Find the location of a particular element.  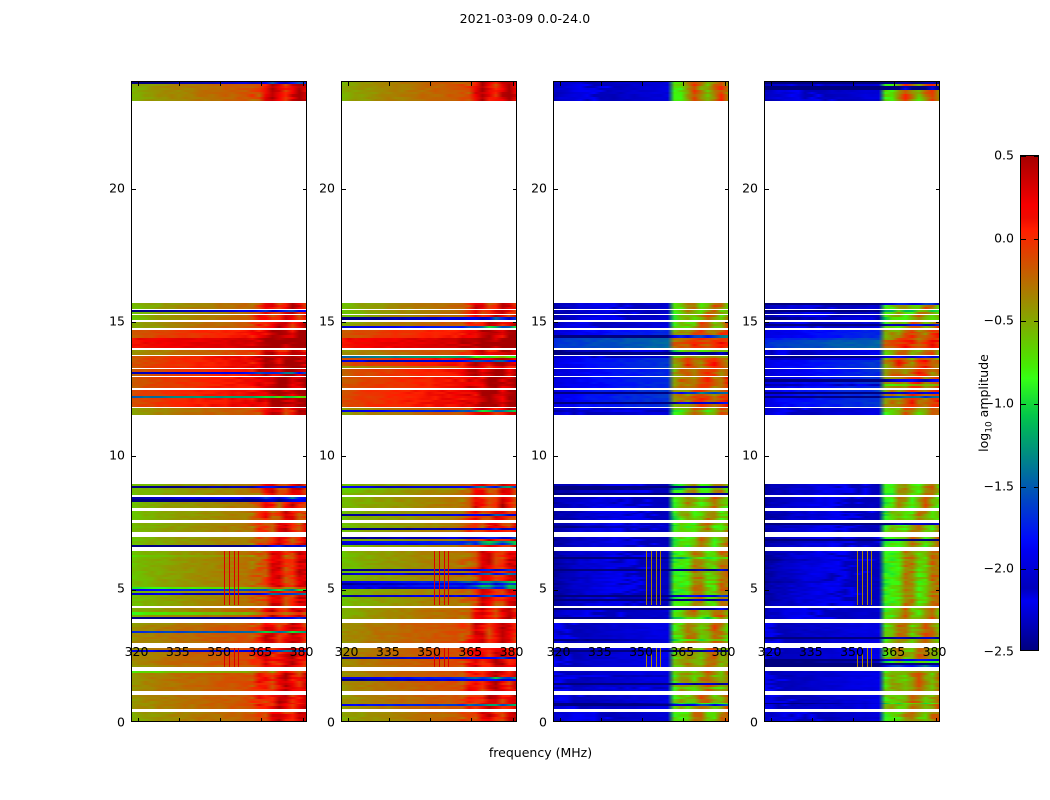

colorbar is located at coordinates (1029, 403).